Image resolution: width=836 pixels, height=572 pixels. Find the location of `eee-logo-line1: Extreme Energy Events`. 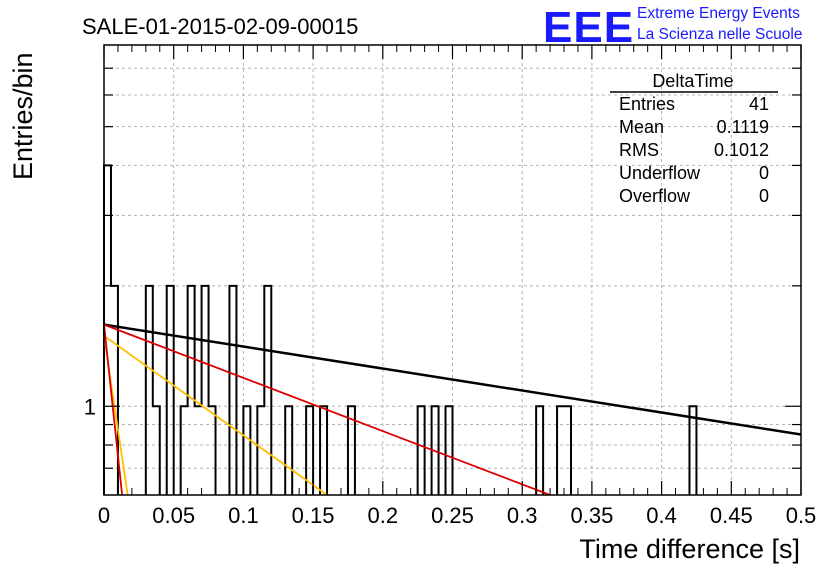

eee-logo-line1: Extreme Energy Events is located at coordinates (718, 13).